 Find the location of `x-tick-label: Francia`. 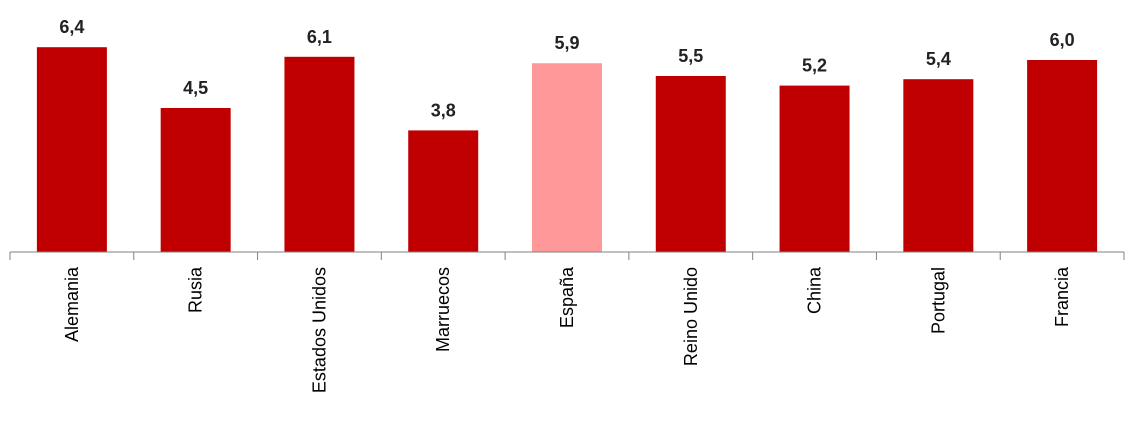

x-tick-label: Francia is located at coordinates (1062, 296).